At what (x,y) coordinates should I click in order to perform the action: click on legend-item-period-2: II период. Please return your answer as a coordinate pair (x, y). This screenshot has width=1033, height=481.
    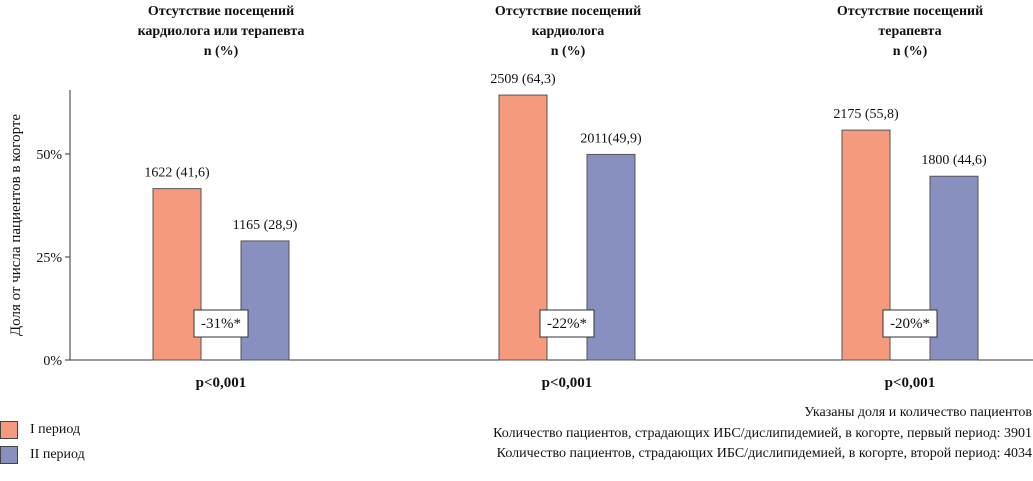
    Looking at the image, I should click on (42, 455).